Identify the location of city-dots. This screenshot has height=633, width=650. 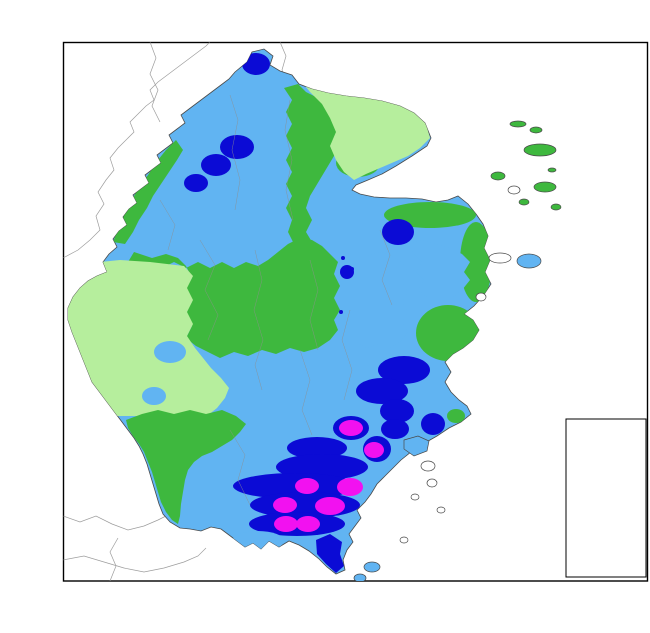
(346, 285).